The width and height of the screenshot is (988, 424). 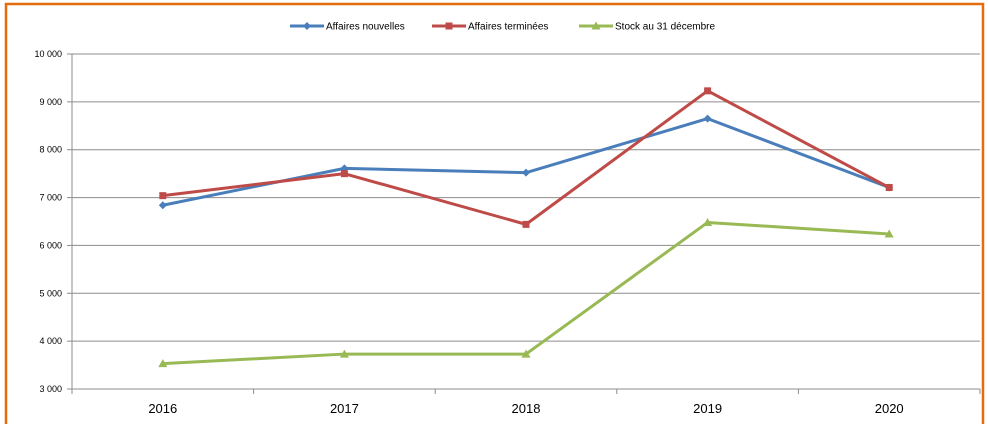 I want to click on y-tick-label: 6 000, so click(x=50, y=245).